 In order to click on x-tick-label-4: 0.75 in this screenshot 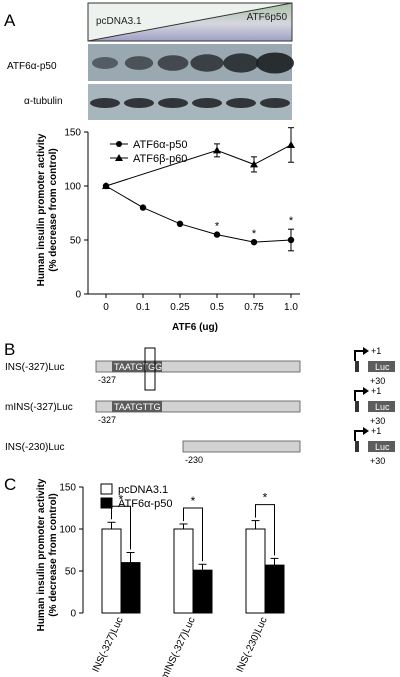, I will do `click(254, 307)`.